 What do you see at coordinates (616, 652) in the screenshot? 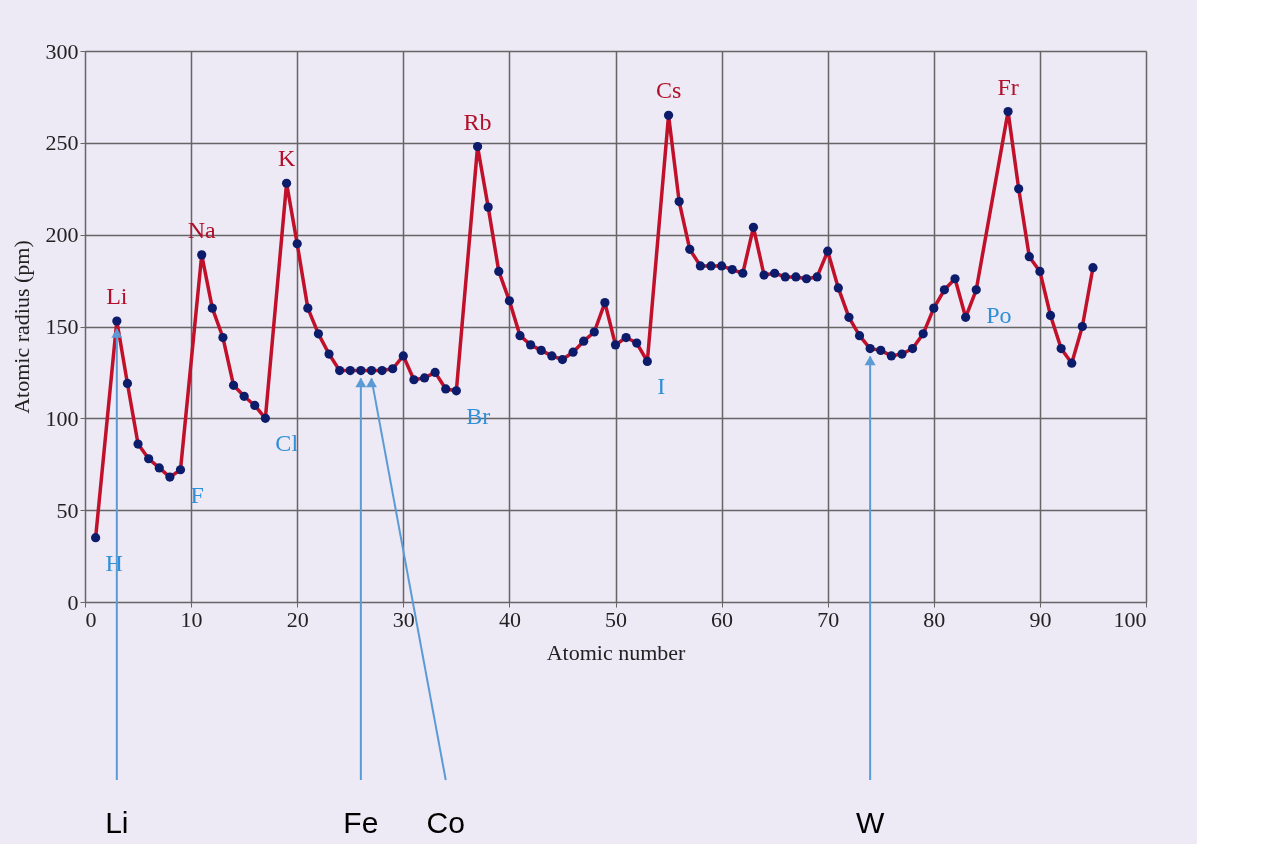
I see `x-axis-title: Atomic number` at bounding box center [616, 652].